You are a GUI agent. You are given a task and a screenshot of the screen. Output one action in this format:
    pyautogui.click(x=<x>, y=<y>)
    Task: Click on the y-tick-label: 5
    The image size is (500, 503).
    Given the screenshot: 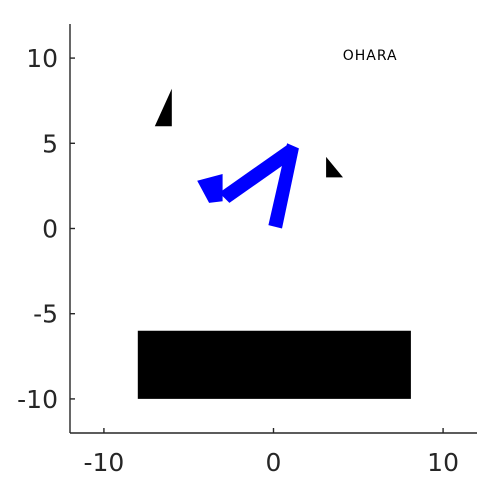 What is the action you would take?
    pyautogui.click(x=50, y=143)
    